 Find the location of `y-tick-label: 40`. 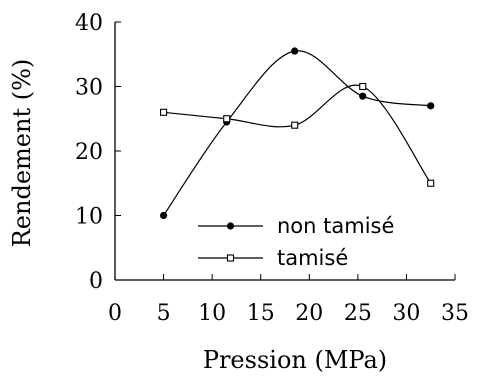

y-tick-label: 40 is located at coordinates (89, 23).